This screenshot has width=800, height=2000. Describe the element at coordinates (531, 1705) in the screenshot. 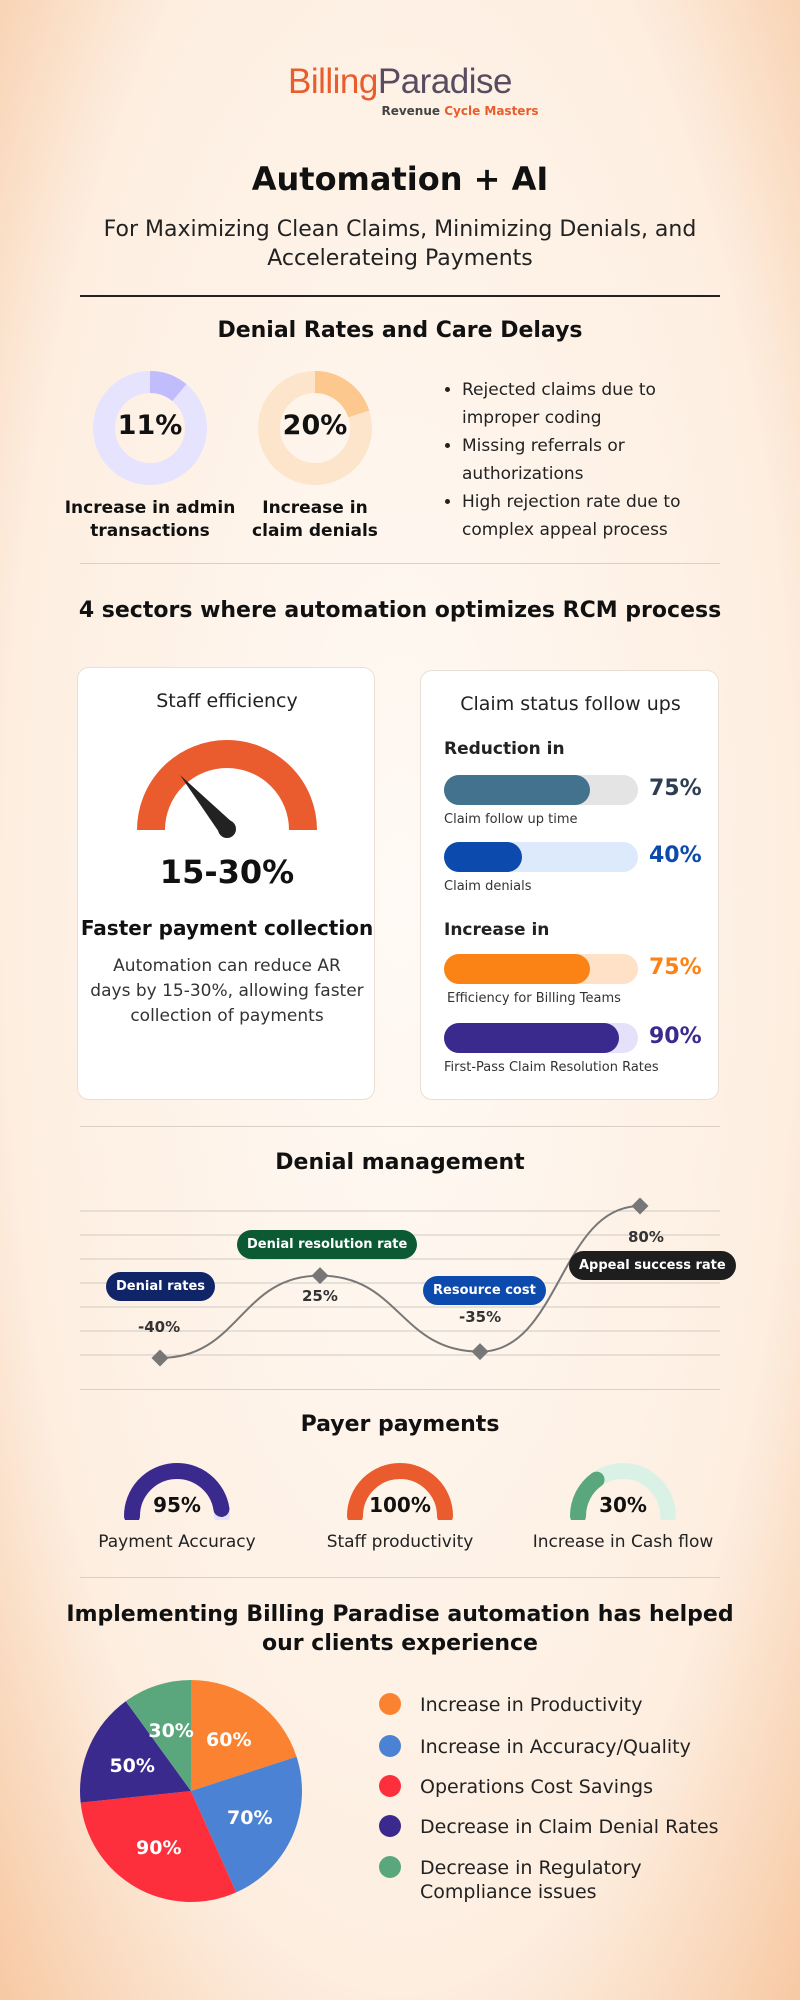

I see `legend-line-1: Increase in Productivity` at that location.